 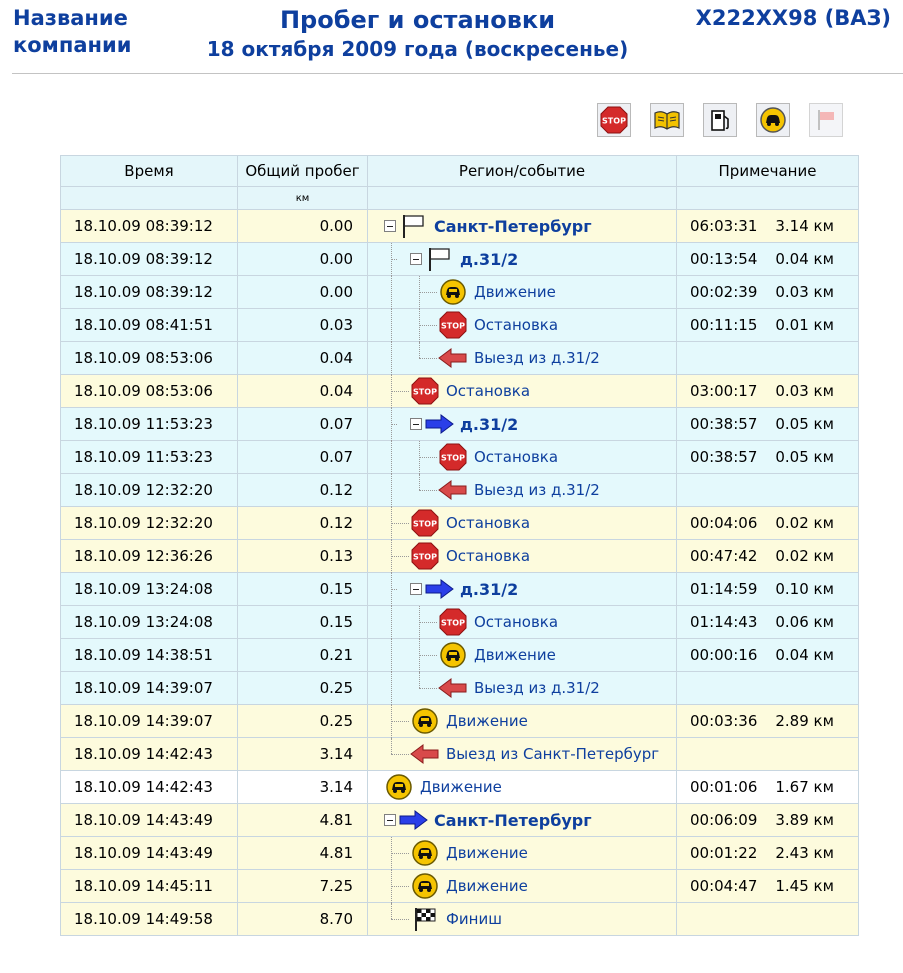 I want to click on mileage-cell: 0.15, so click(x=302, y=589).